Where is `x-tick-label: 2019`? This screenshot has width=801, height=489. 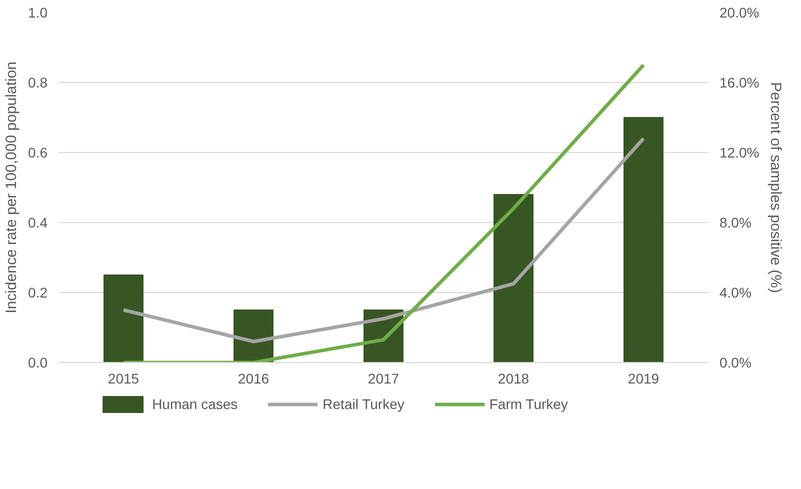
x-tick-label: 2019 is located at coordinates (644, 378).